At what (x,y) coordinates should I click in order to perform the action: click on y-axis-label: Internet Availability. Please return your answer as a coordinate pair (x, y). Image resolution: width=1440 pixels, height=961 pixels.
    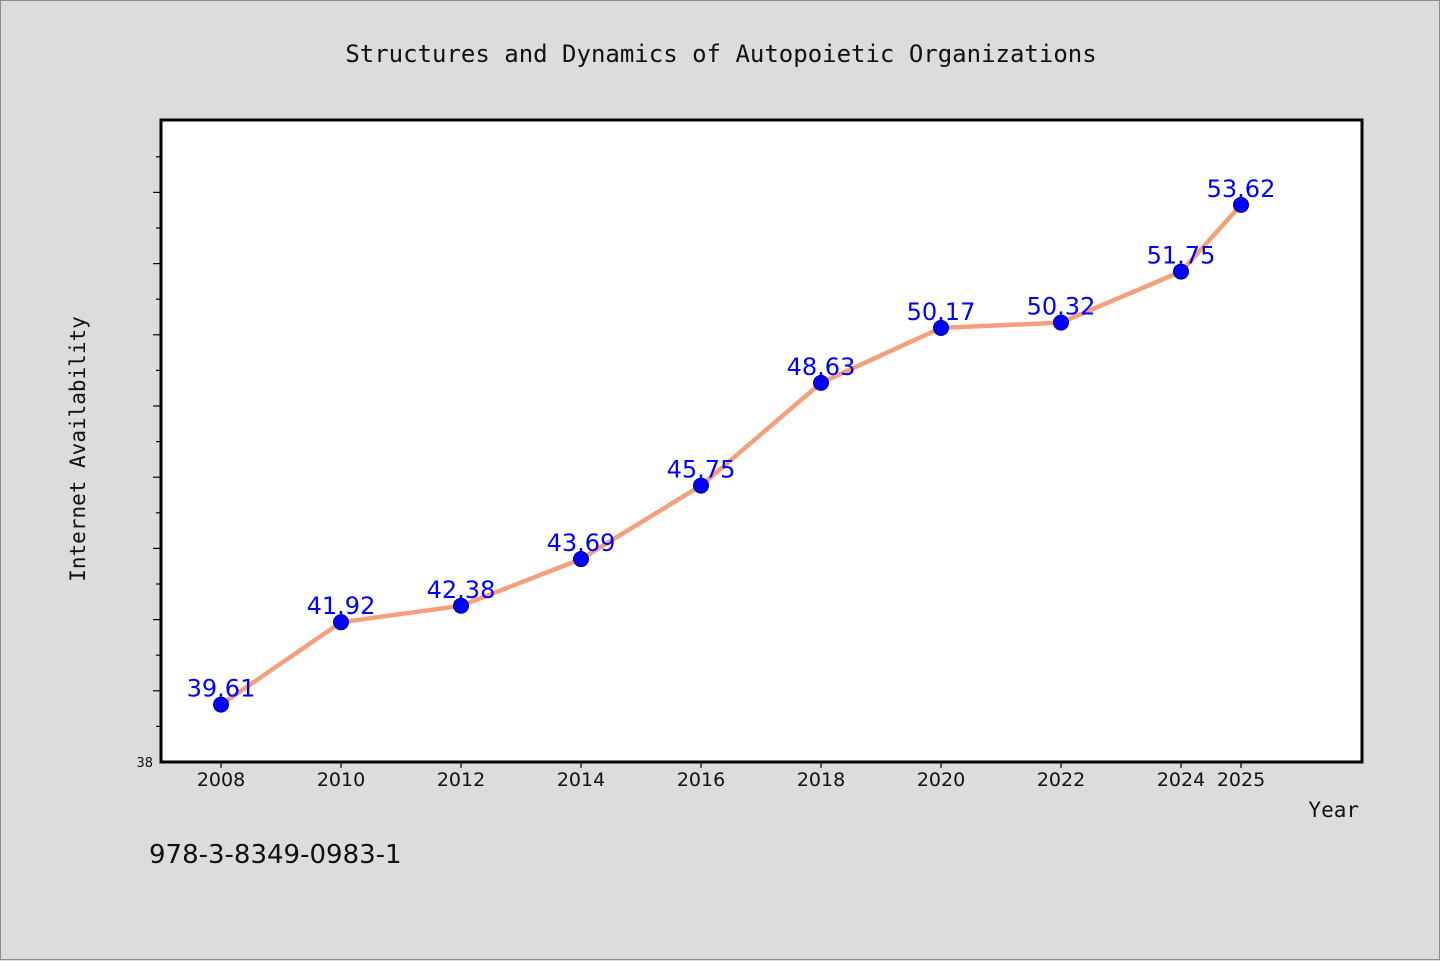
    Looking at the image, I should click on (78, 449).